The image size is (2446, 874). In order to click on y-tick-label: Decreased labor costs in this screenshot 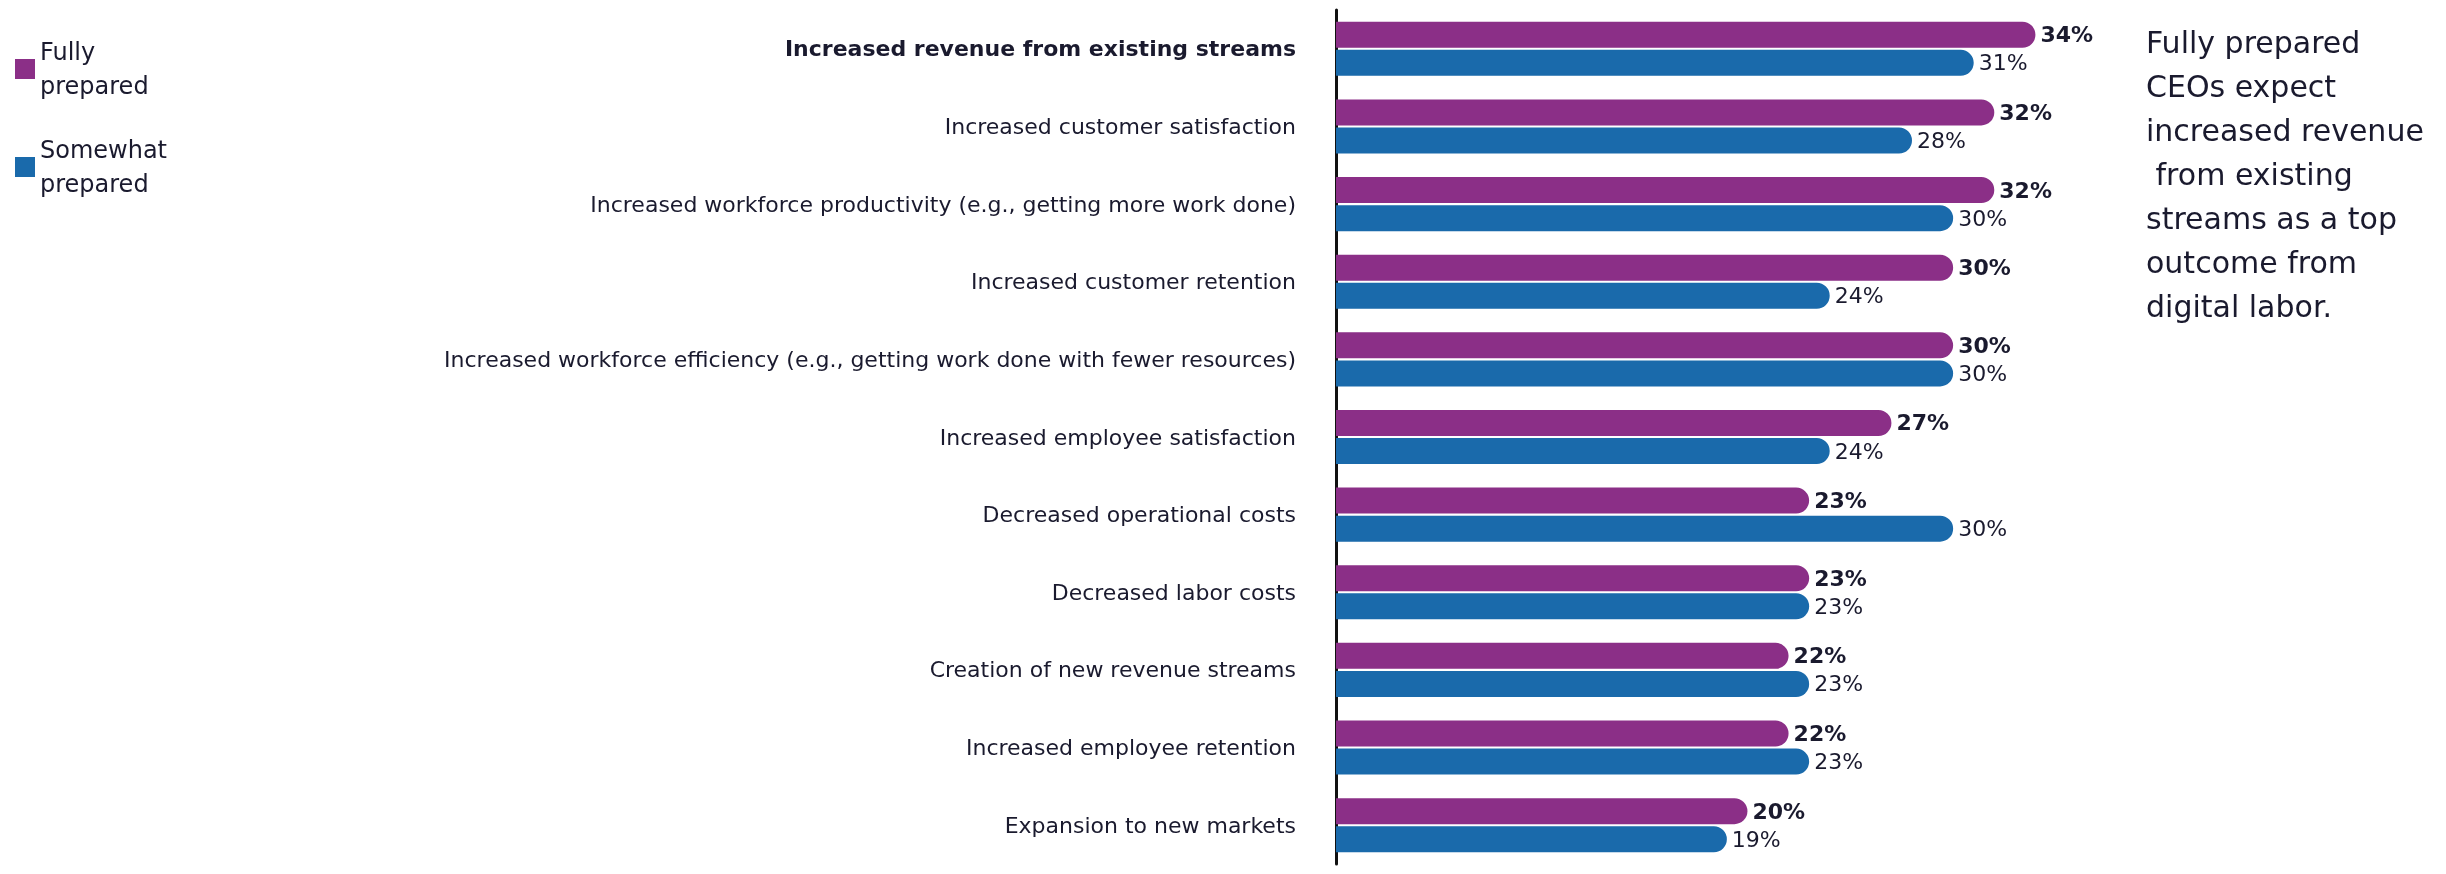, I will do `click(1173, 592)`.